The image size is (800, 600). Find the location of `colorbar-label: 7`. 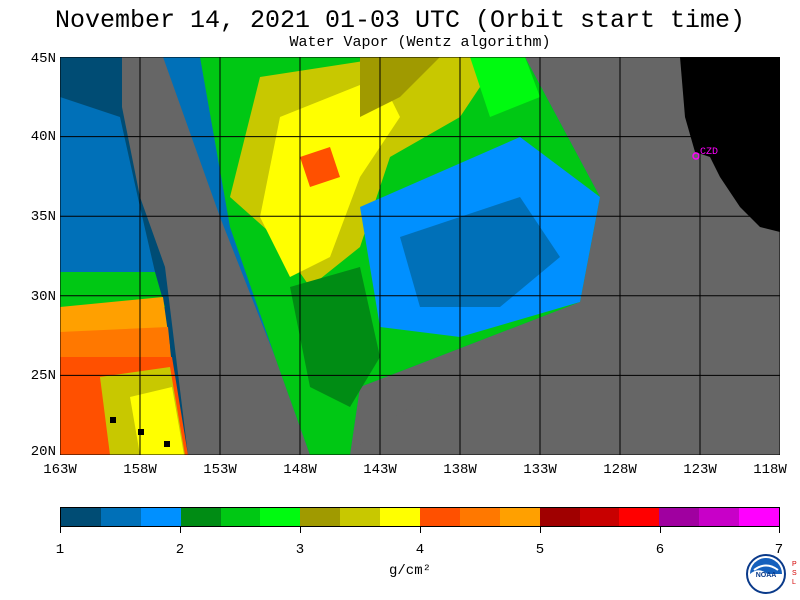

colorbar-label: 7 is located at coordinates (779, 550).